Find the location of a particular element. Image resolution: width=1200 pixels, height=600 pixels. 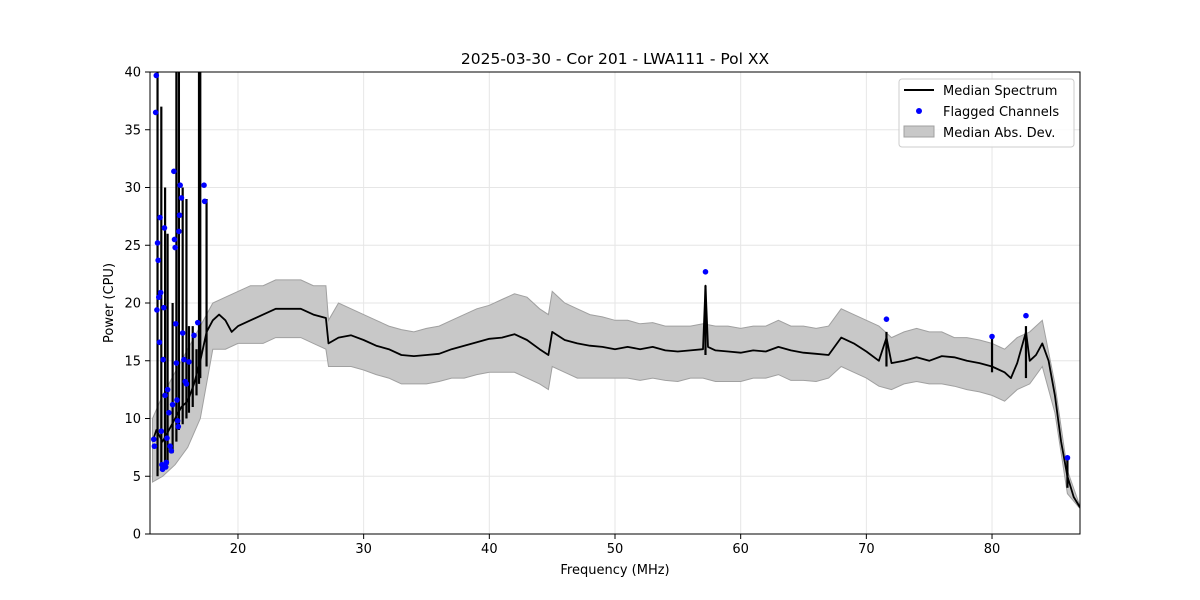

y-tick-label: 20 is located at coordinates (132, 304).